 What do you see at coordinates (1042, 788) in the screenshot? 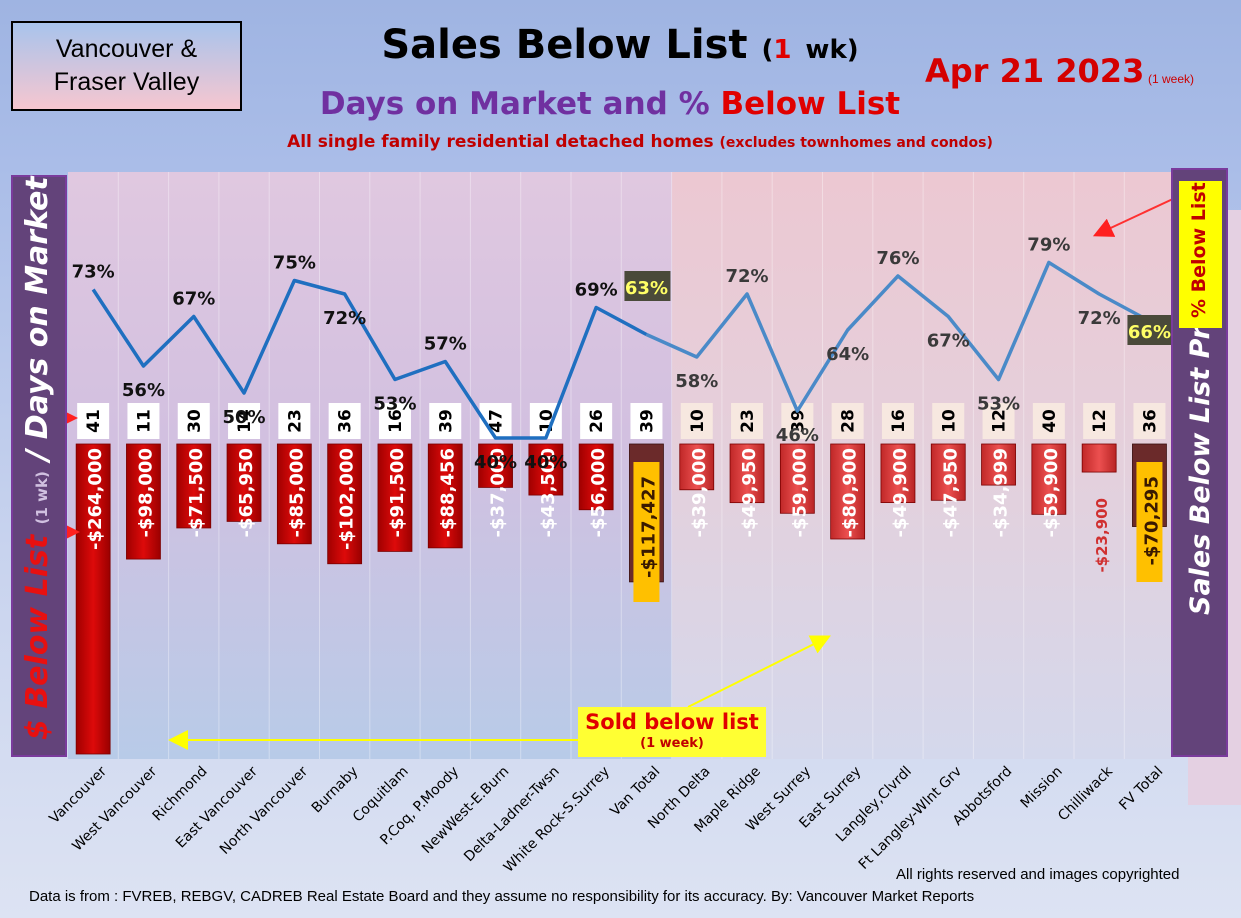
I see `x-axis-label: Mission` at bounding box center [1042, 788].